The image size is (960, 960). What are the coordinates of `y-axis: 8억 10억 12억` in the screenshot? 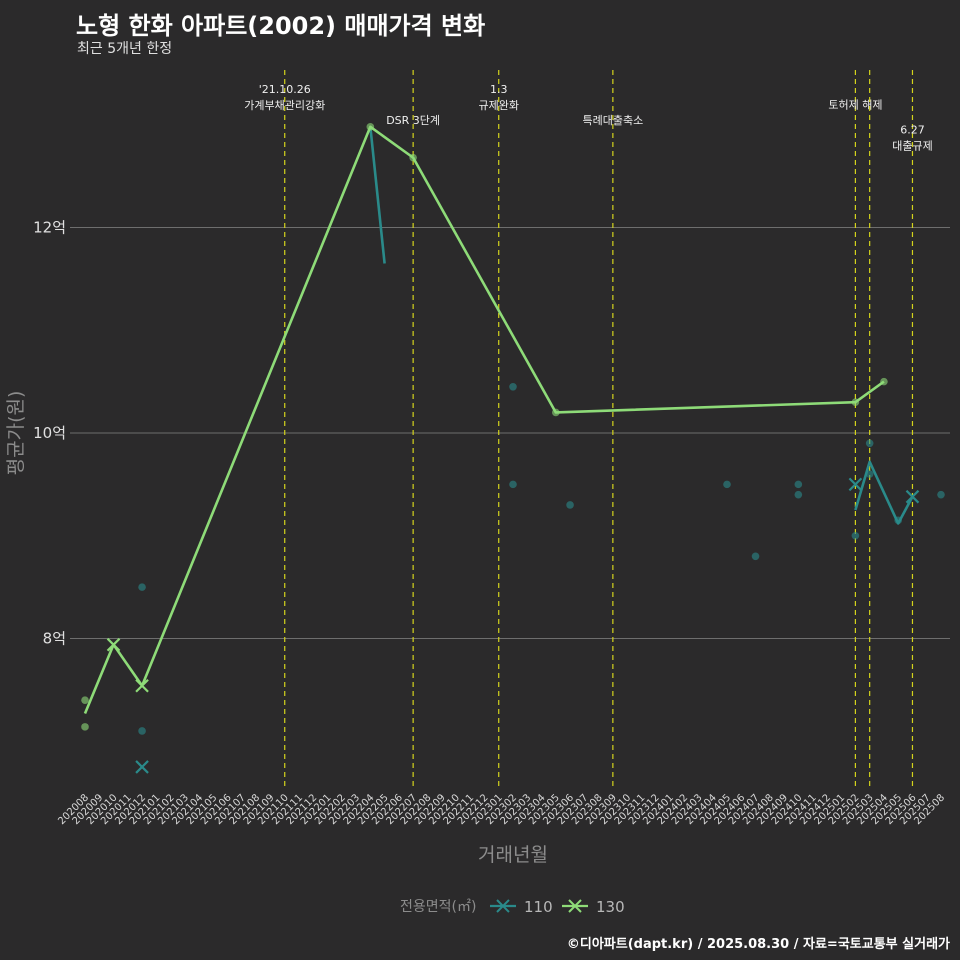 It's located at (49, 433).